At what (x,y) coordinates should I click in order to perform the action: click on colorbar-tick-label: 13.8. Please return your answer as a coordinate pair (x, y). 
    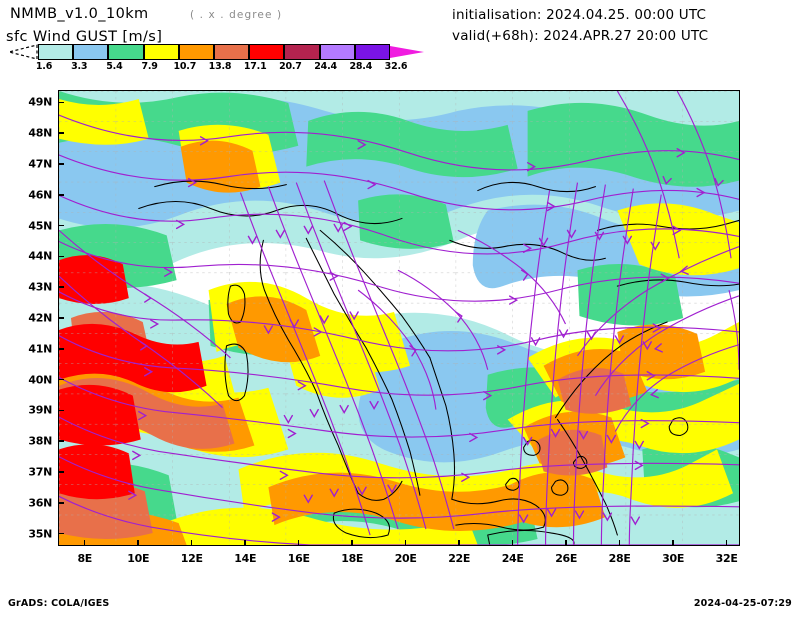
    Looking at the image, I should click on (220, 66).